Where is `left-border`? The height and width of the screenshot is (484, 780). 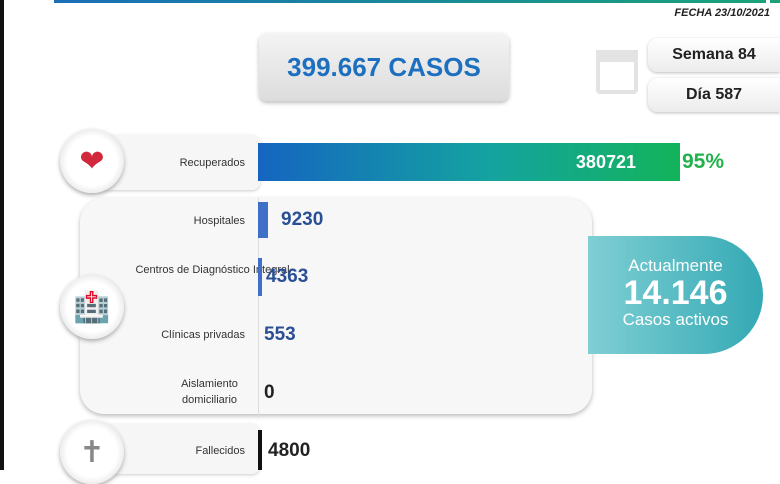 left-border is located at coordinates (2, 235).